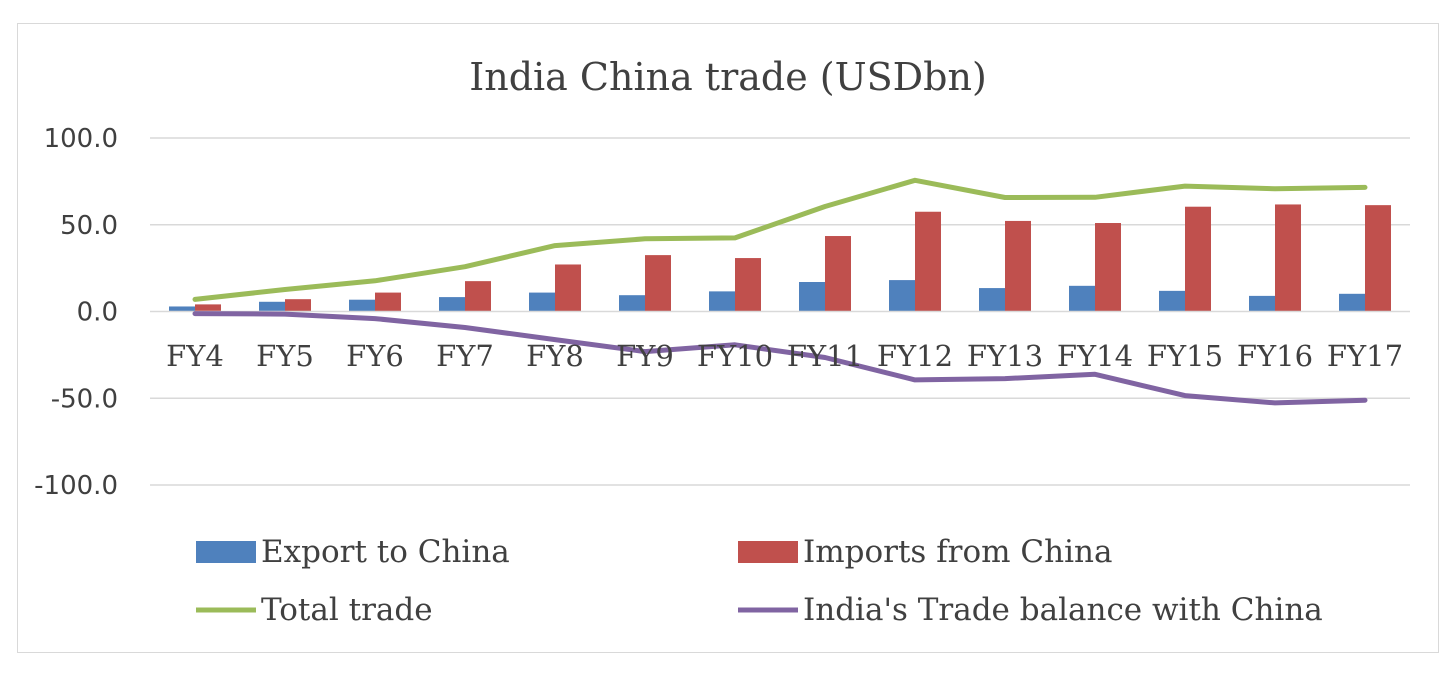 This screenshot has height=675, width=1456. I want to click on y-axis-ticks: 100.0 50.0 0.0 -50.0 -100.0, so click(76, 312).